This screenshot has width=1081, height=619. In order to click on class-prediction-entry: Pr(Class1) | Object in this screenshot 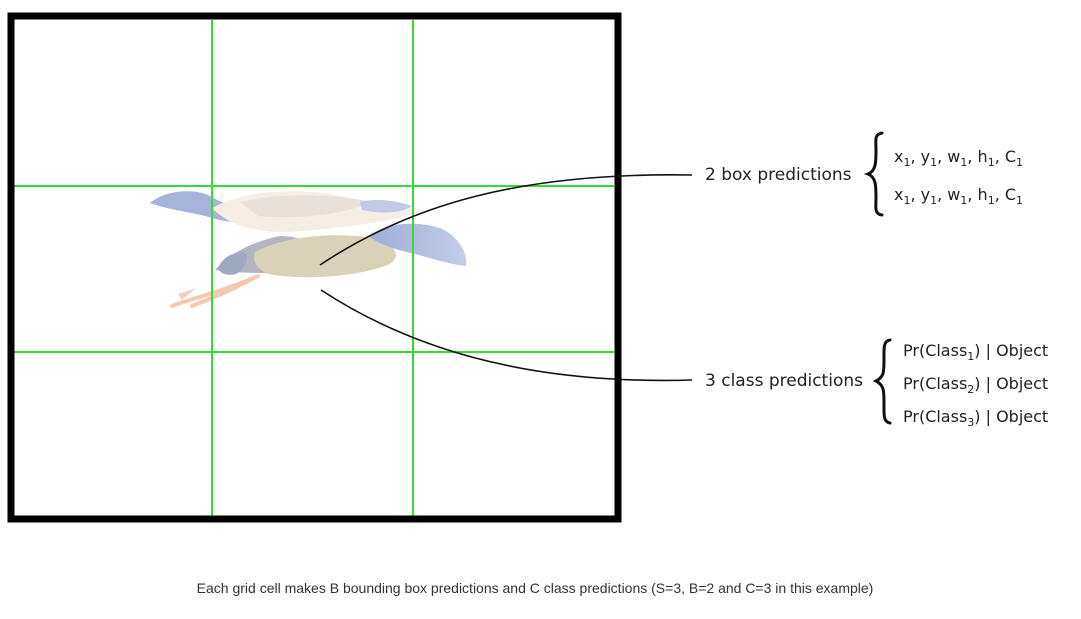, I will do `click(975, 352)`.